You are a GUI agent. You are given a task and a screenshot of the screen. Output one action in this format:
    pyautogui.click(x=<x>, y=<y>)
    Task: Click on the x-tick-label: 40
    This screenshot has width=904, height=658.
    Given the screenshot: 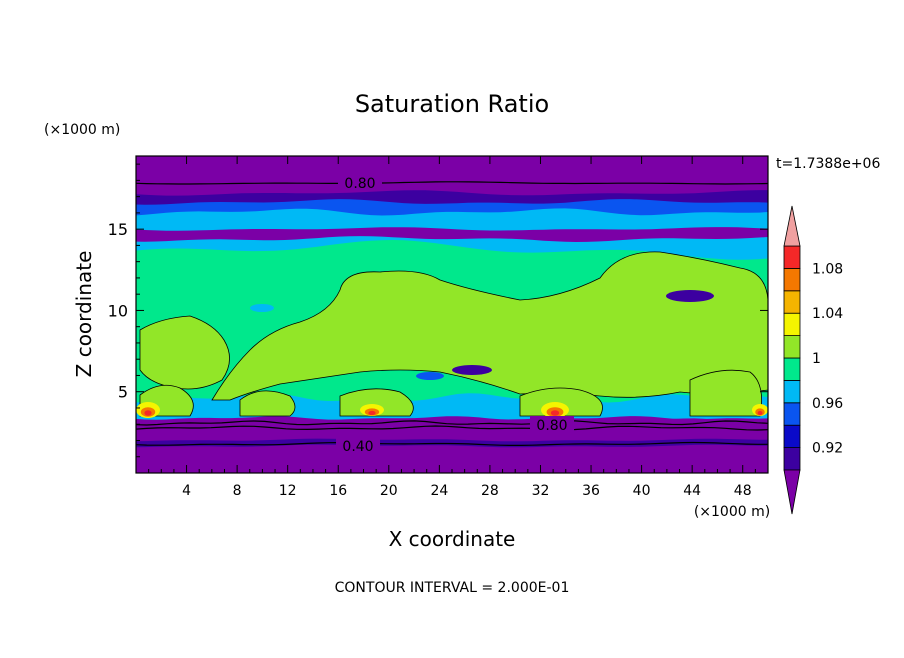 What is the action you would take?
    pyautogui.click(x=642, y=491)
    